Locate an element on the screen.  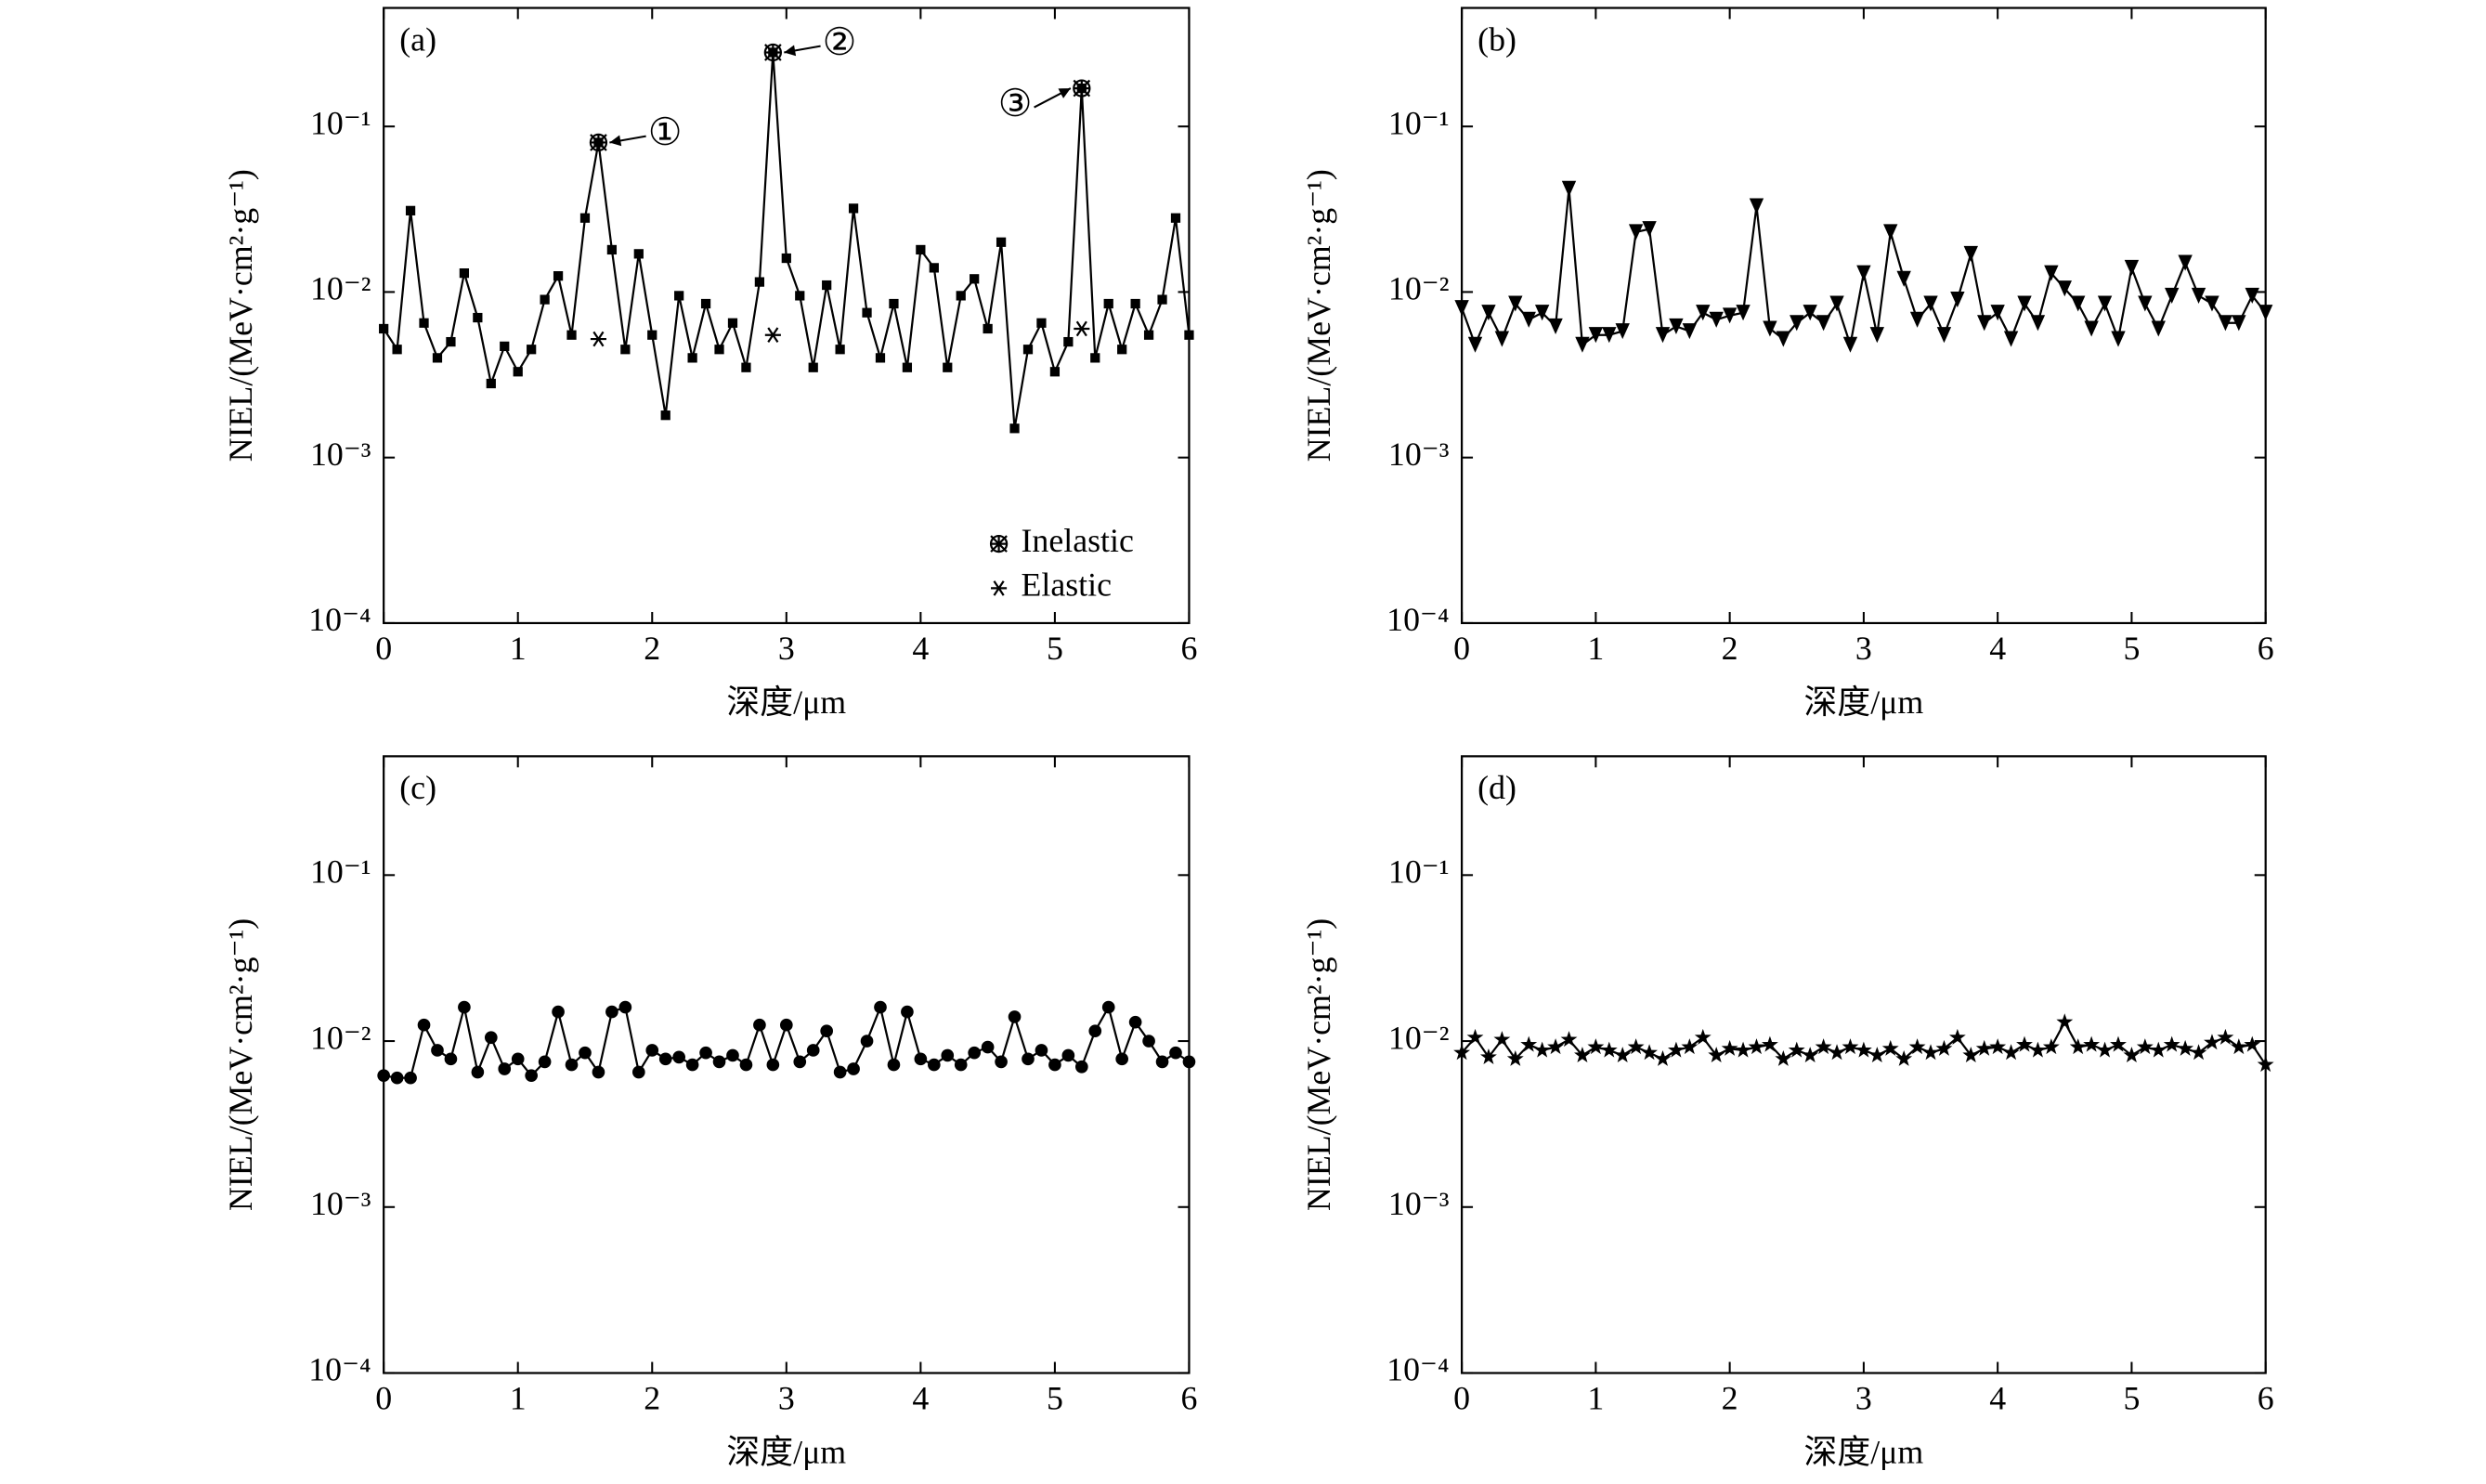
panel-label: (c) is located at coordinates (417, 787).